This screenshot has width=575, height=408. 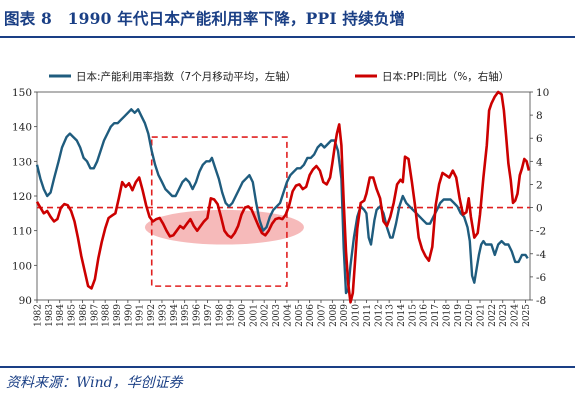 I want to click on x-axis-tick-label: 2013, so click(x=391, y=315).